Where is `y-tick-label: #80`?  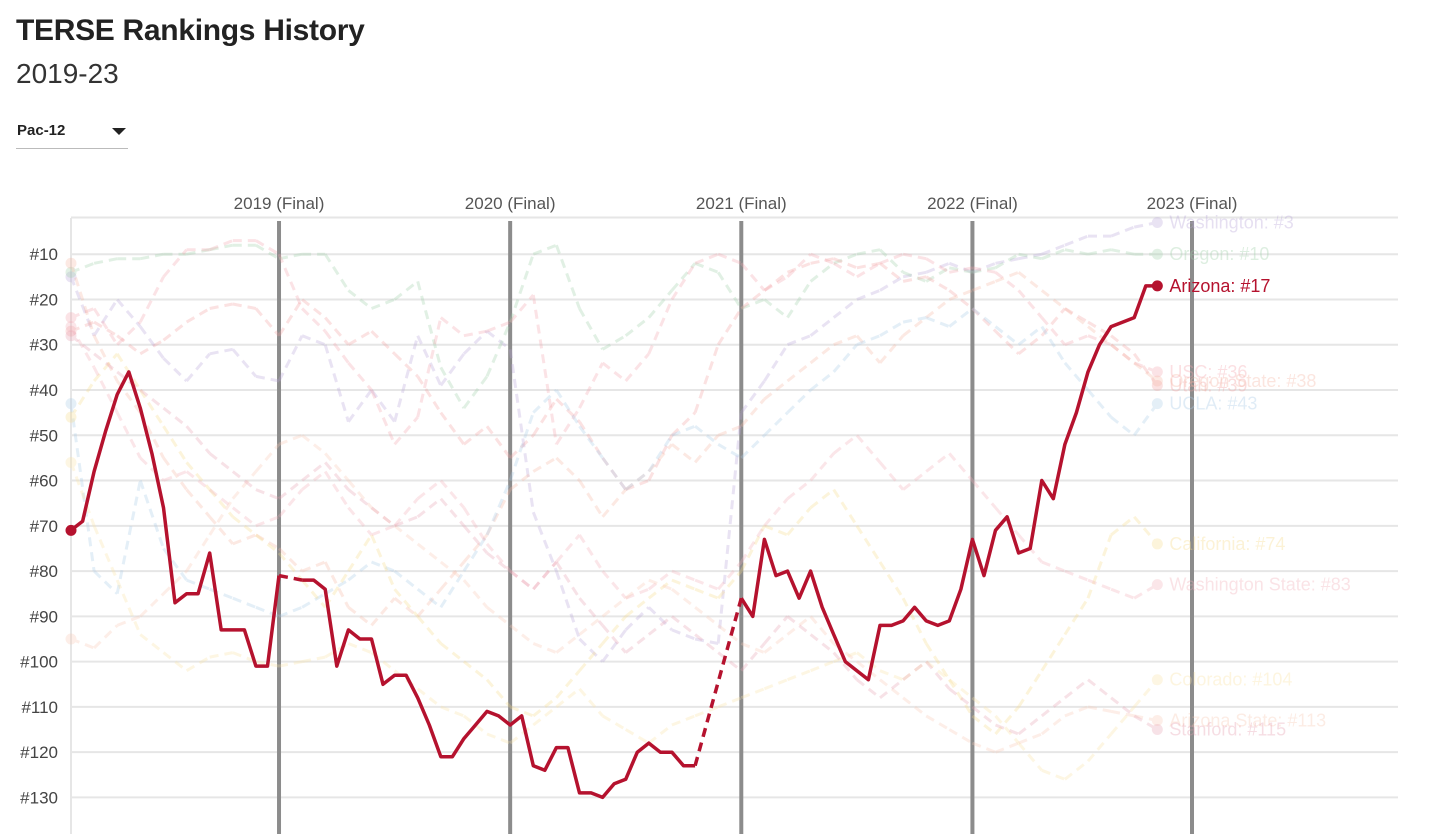 y-tick-label: #80 is located at coordinates (44, 571).